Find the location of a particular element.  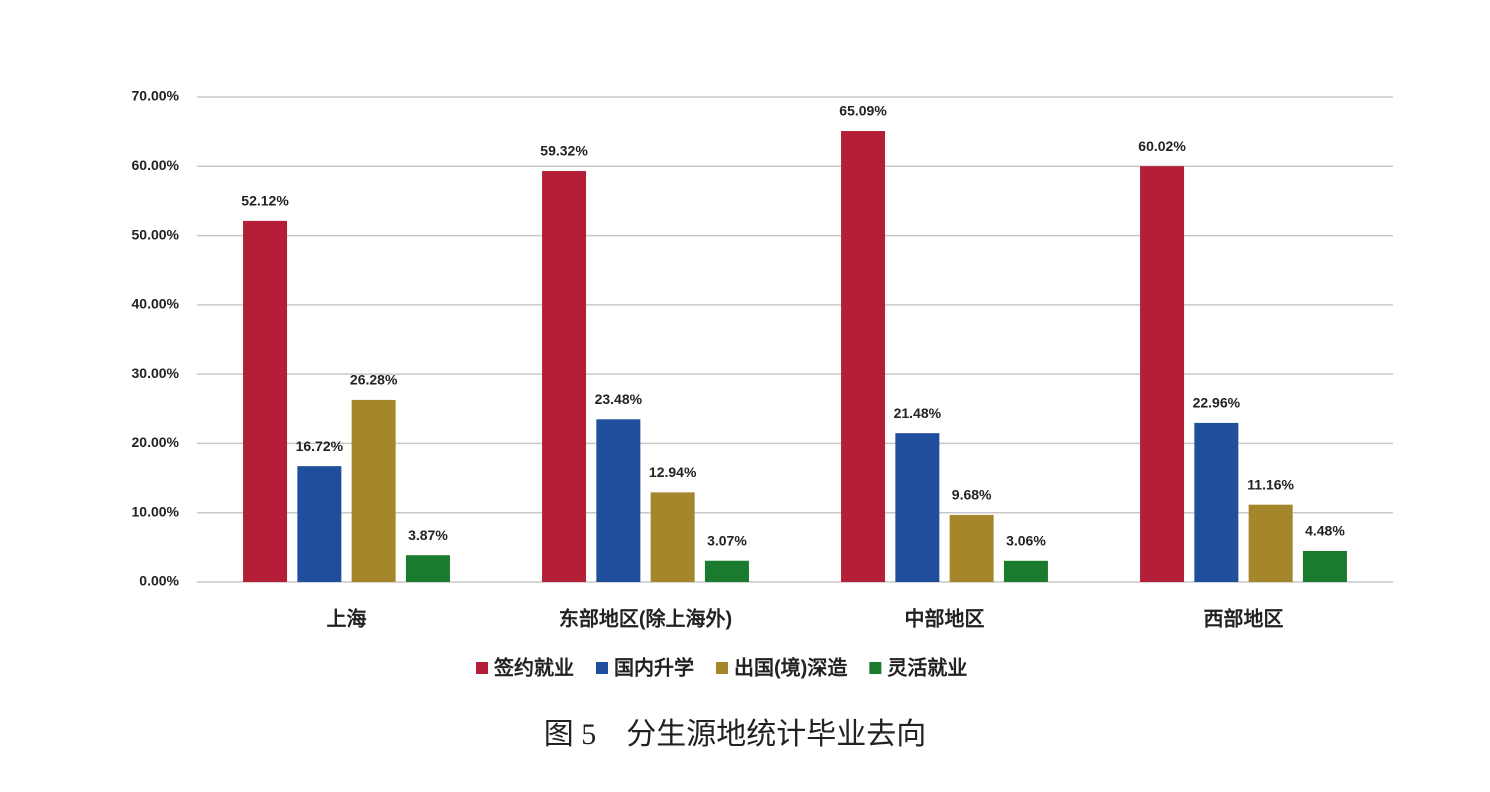

y-tick-label: 50.00% is located at coordinates (156, 234).